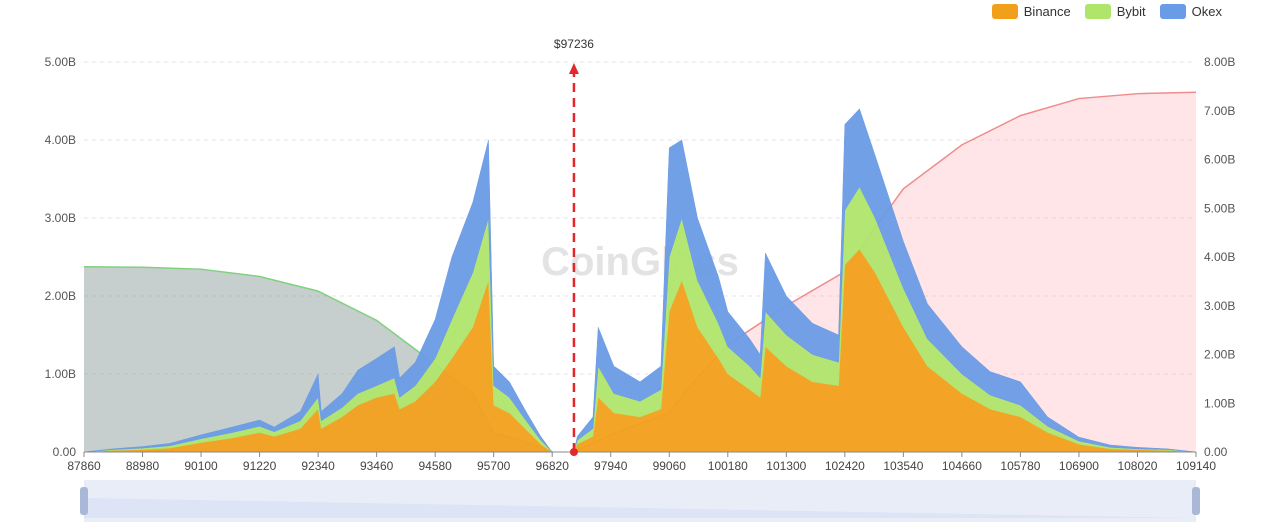 Image resolution: width=1280 pixels, height=526 pixels. Describe the element at coordinates (1219, 111) in the screenshot. I see `y-right-tick-label: 7.00B` at that location.